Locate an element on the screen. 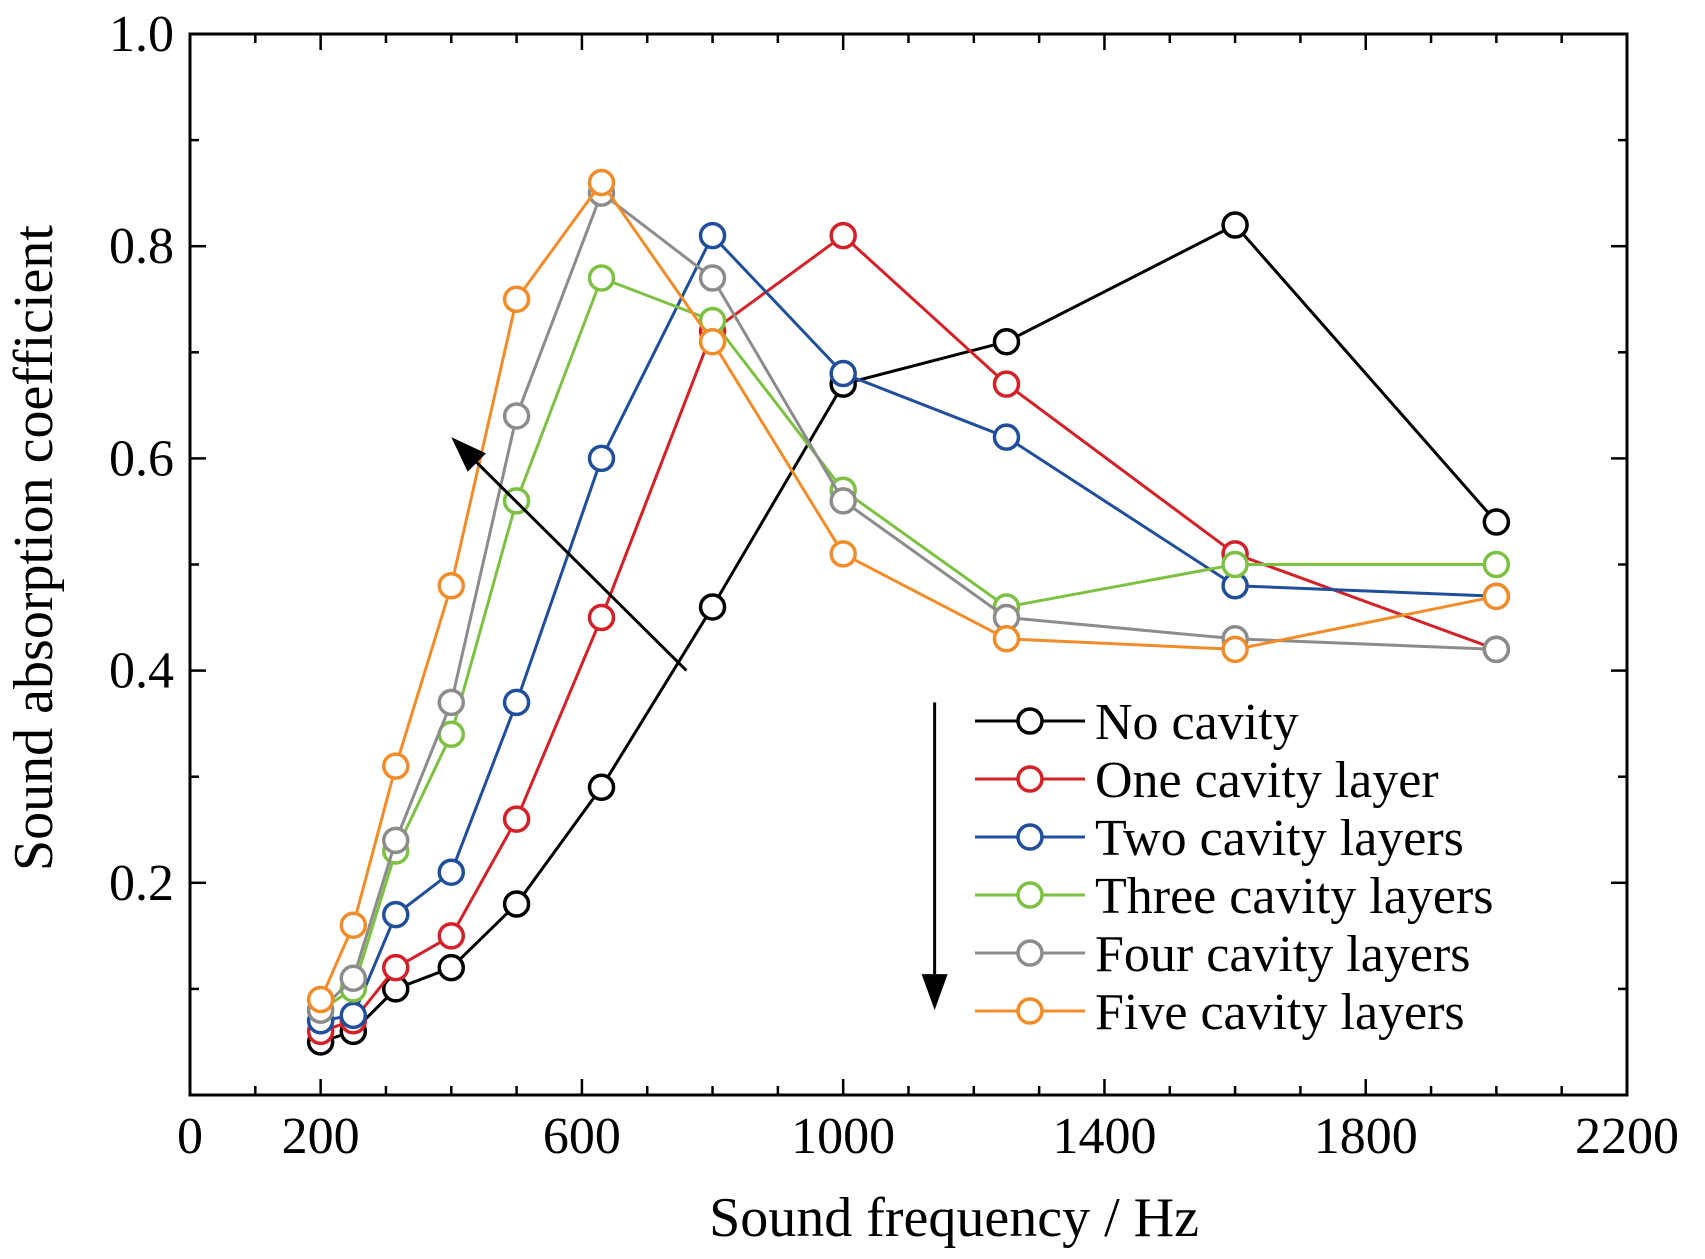  x-tick-label: 1400 is located at coordinates (1104, 1136).